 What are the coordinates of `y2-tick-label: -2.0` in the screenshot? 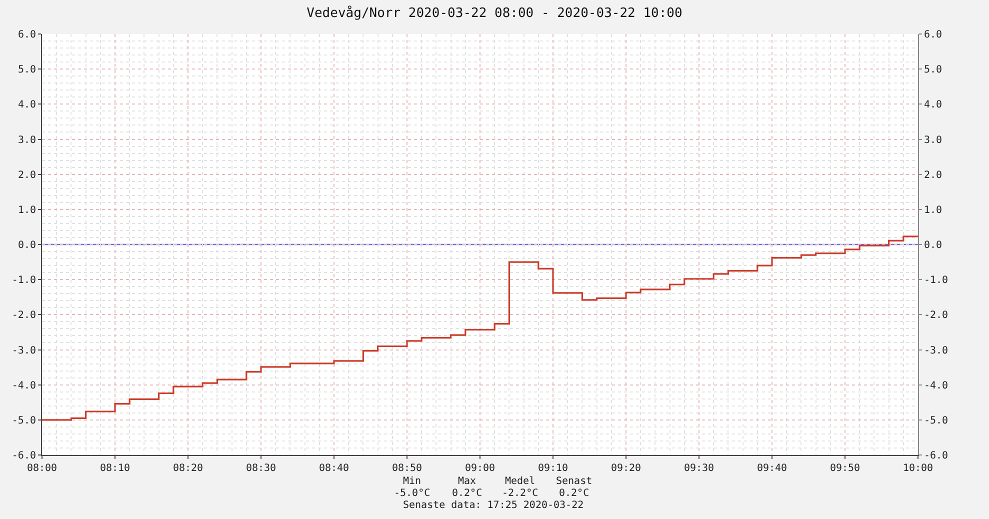 It's located at (936, 316).